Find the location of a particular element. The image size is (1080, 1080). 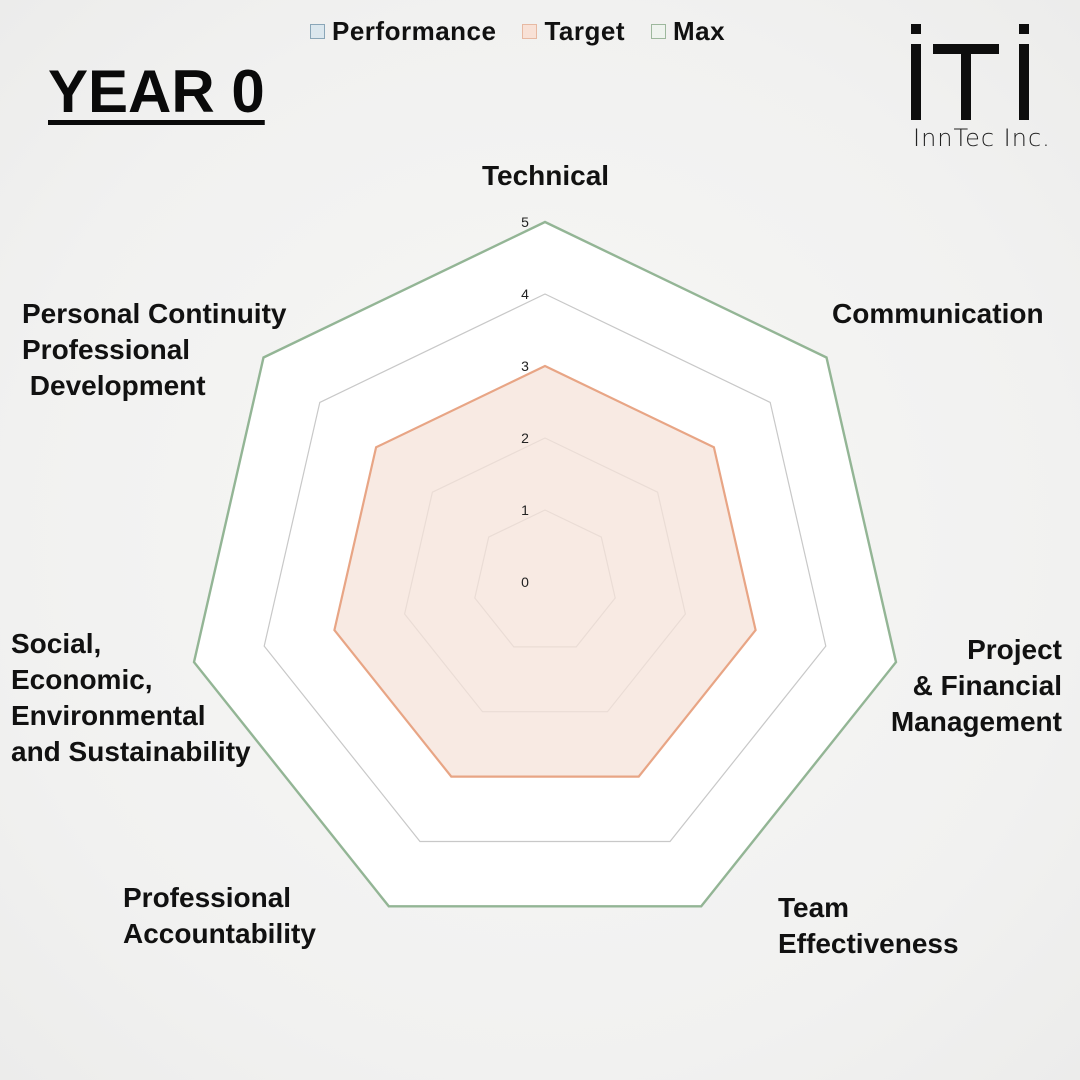

iti-logo-mark is located at coordinates (970, 72).